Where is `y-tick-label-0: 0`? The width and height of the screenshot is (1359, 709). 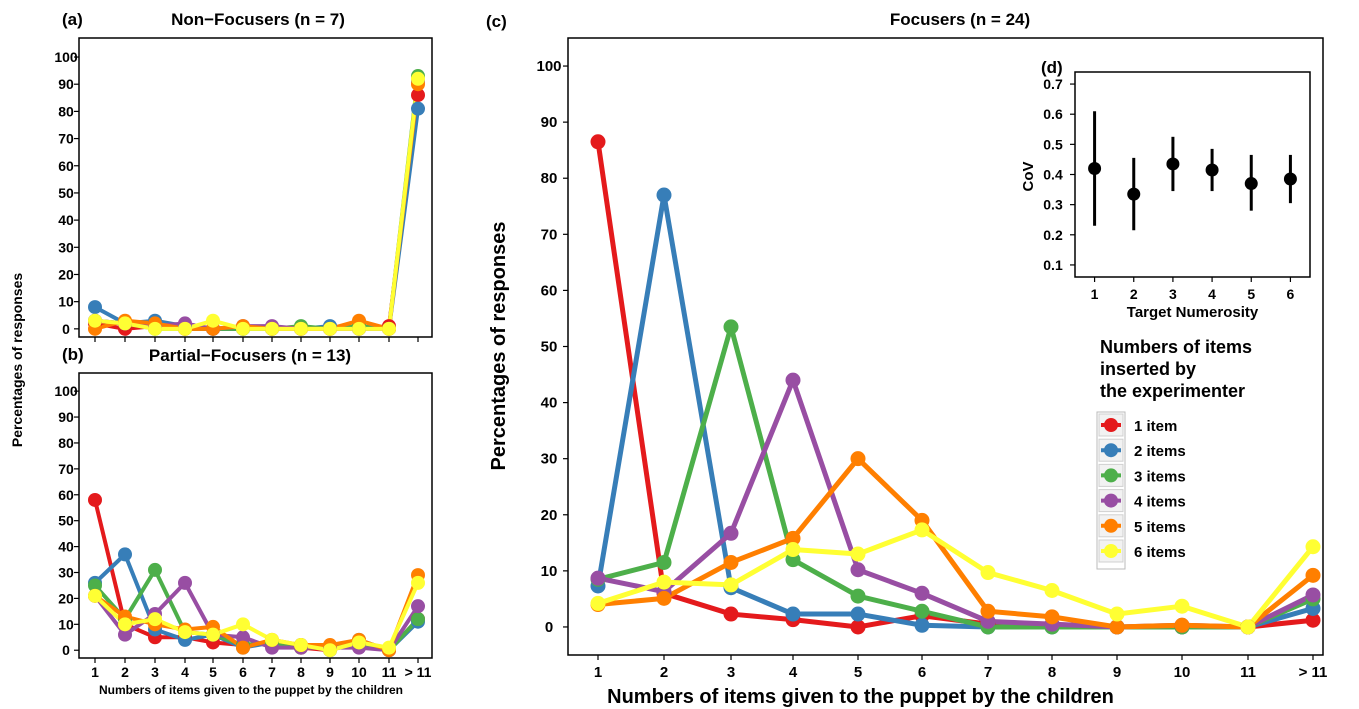 y-tick-label-0: 0 is located at coordinates (66, 329).